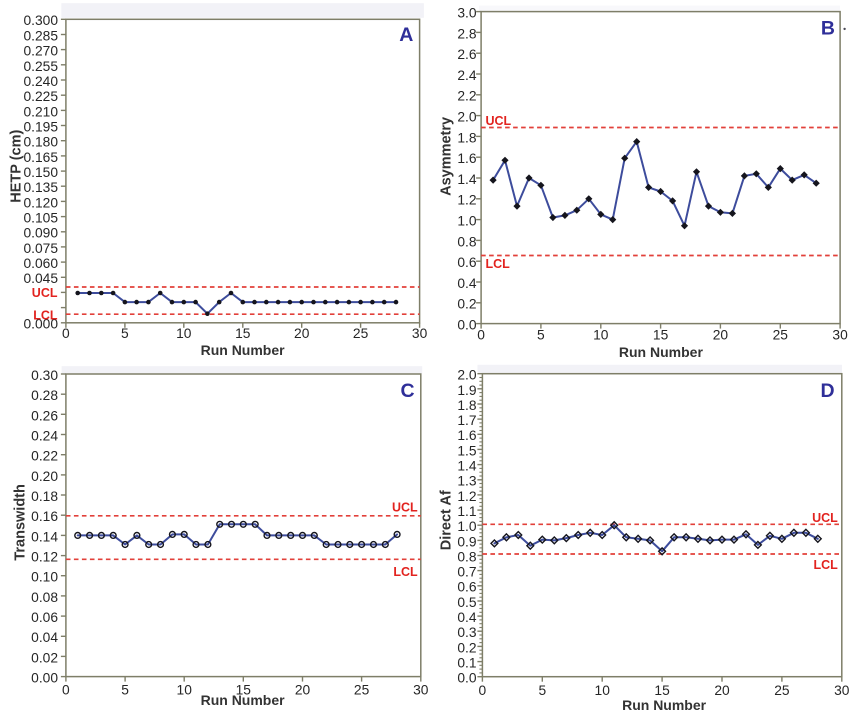 The width and height of the screenshot is (855, 719). Describe the element at coordinates (44, 557) in the screenshot. I see `svg-text: 0.12` at that location.